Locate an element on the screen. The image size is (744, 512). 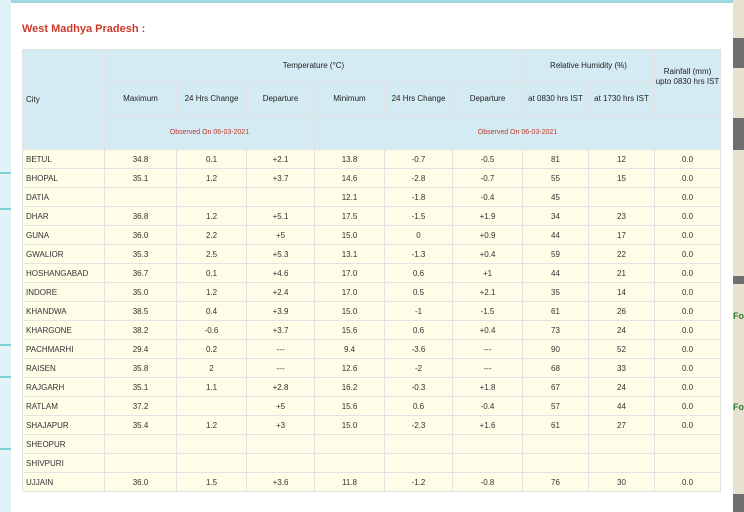
table-row: SHAJAPUR 35.4 1.2 +3 15.0 -2.3 +1.6 61 27 0.0 is located at coordinates (371, 425).